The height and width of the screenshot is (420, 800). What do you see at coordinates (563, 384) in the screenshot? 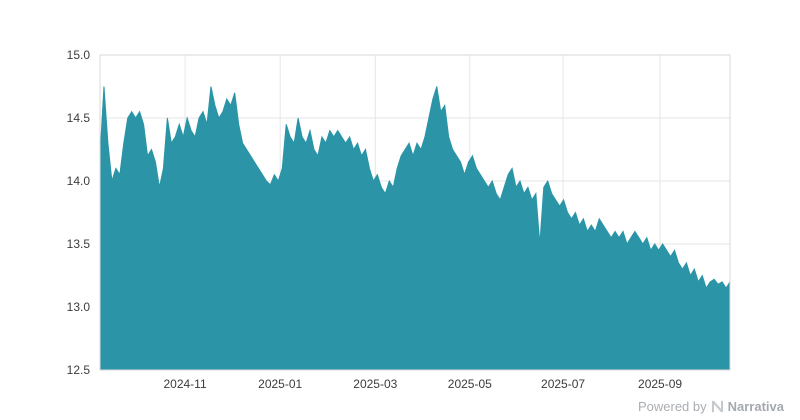
I see `x-axis-tick-label: 2025-07` at bounding box center [563, 384].